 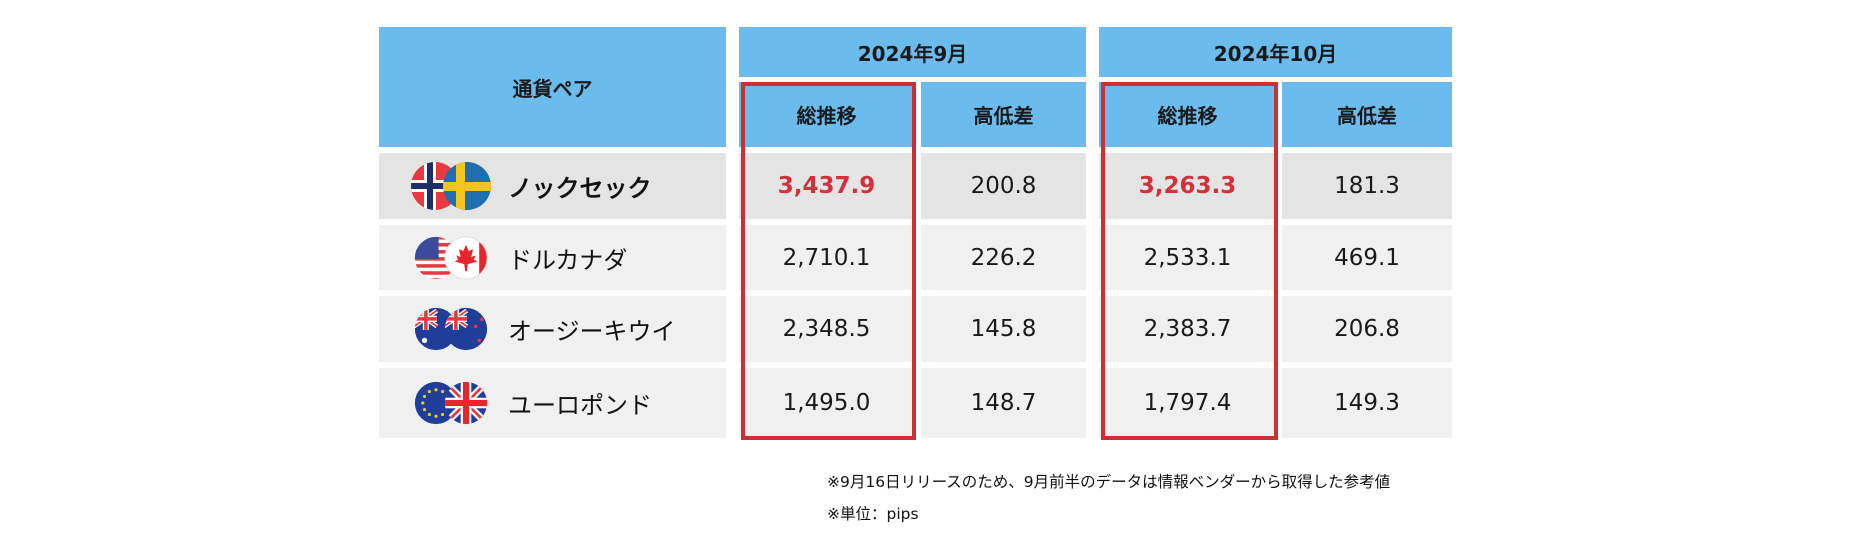 What do you see at coordinates (826, 257) in the screenshot?
I see `sep-total-cell: 2,710.1` at bounding box center [826, 257].